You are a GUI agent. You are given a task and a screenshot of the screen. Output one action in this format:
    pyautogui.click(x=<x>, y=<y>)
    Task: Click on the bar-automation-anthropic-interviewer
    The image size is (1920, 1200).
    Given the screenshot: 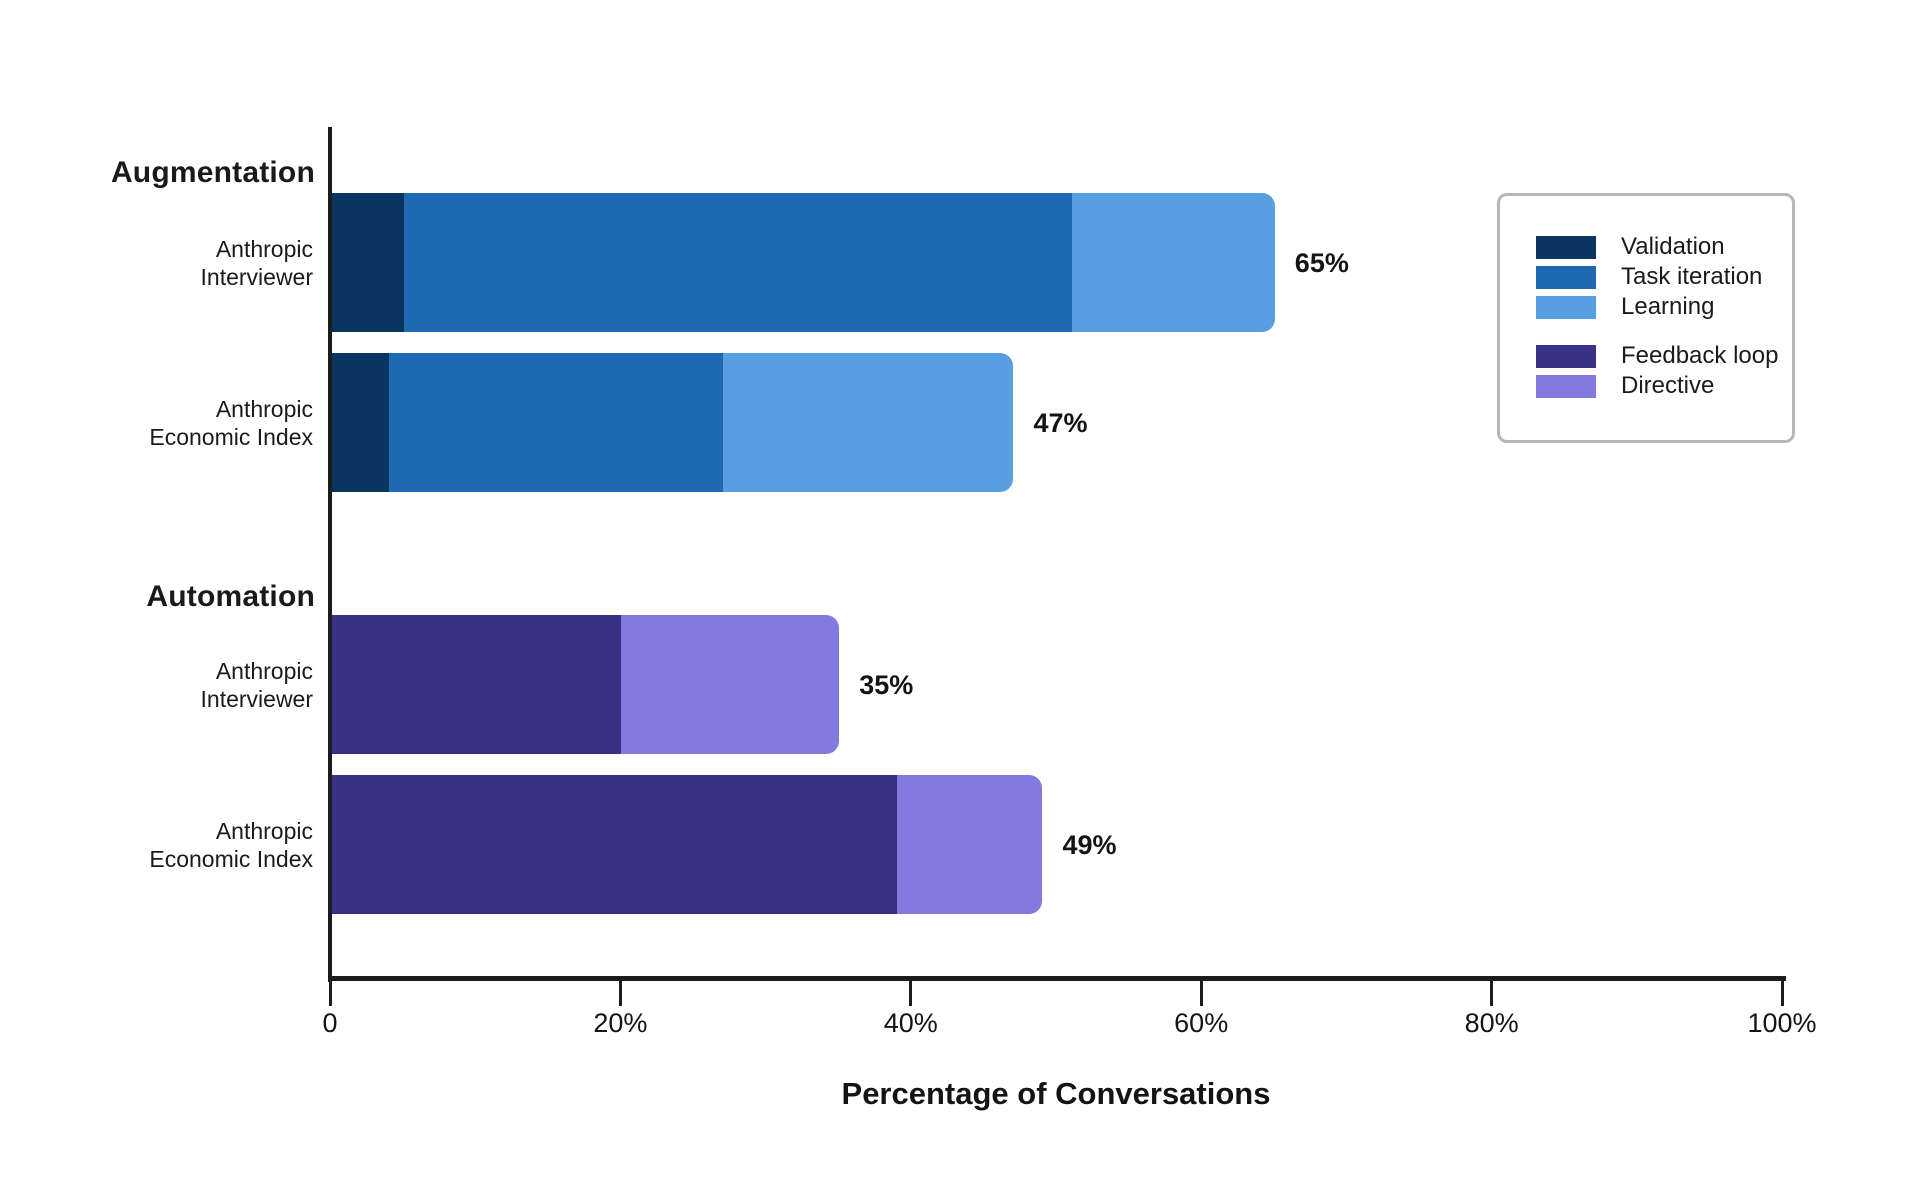 What is the action you would take?
    pyautogui.click(x=585, y=684)
    